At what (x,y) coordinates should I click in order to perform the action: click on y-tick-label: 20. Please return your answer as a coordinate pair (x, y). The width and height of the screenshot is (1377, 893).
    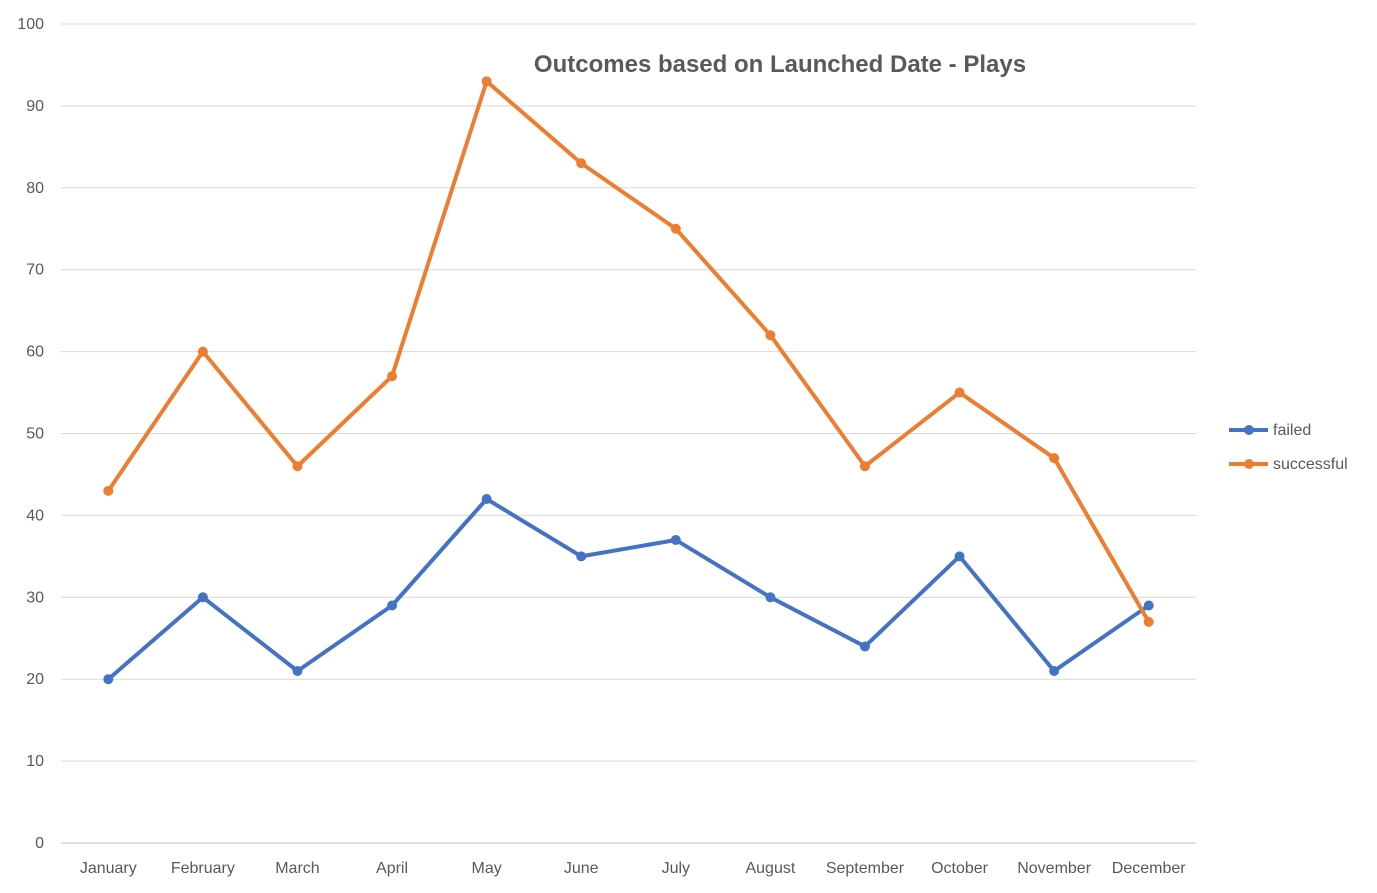
    Looking at the image, I should click on (35, 679).